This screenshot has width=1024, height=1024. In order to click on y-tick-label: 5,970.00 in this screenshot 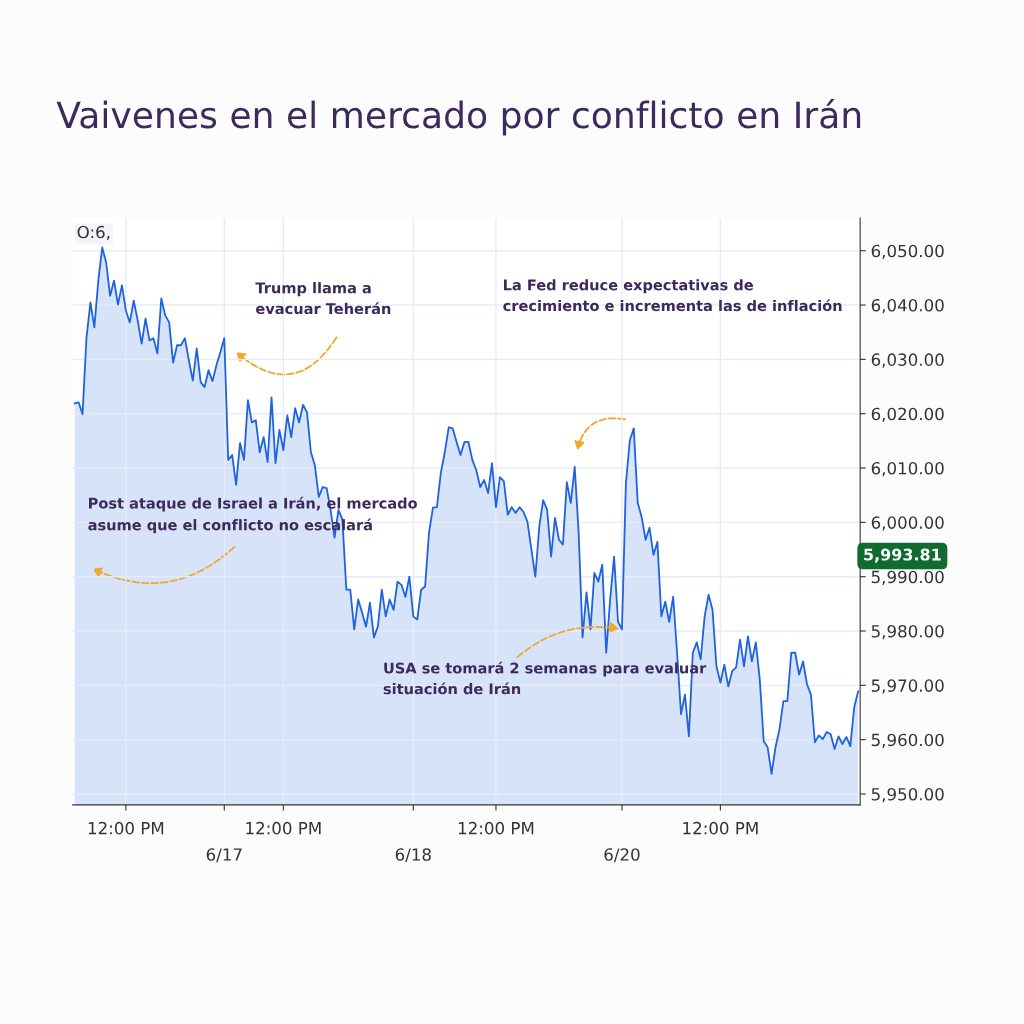, I will do `click(907, 686)`.